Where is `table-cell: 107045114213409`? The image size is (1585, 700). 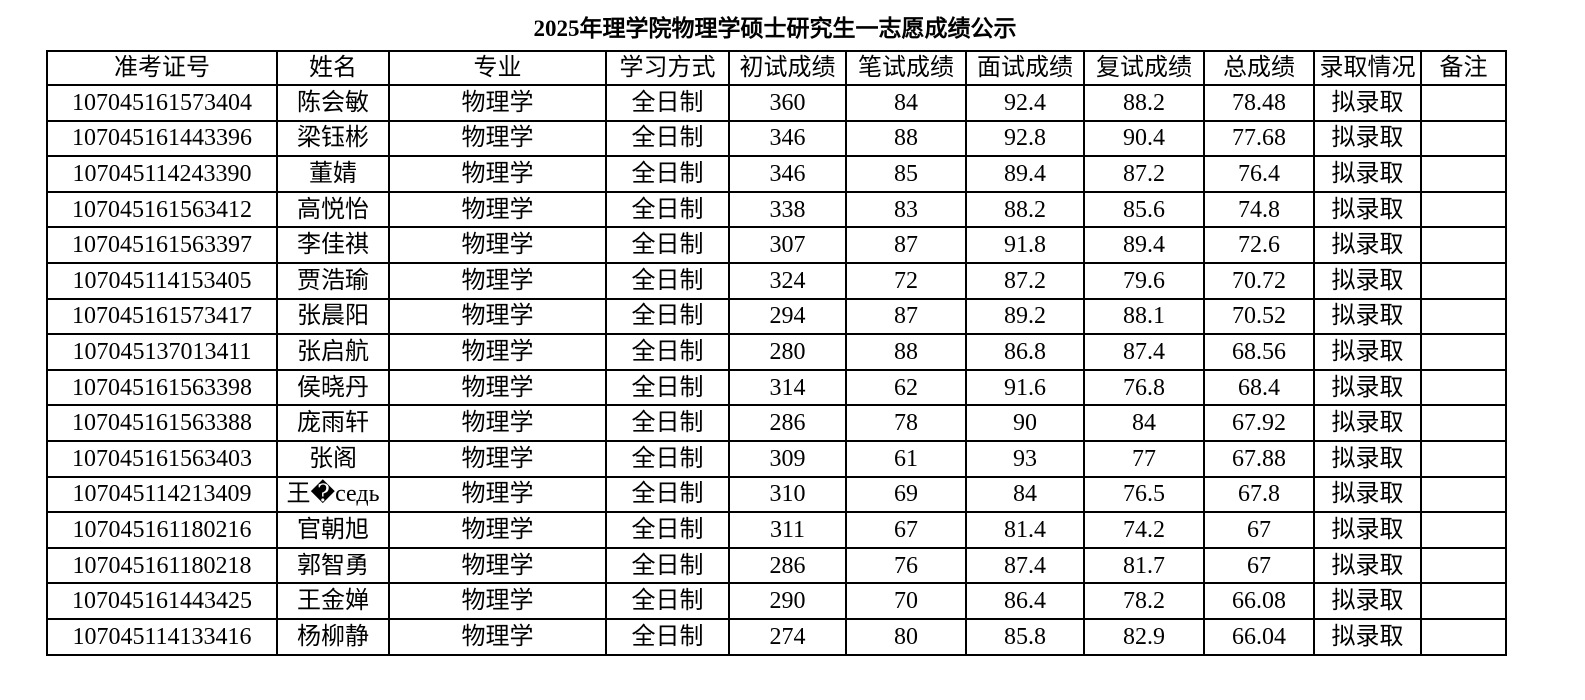
table-cell: 107045114213409 is located at coordinates (162, 494).